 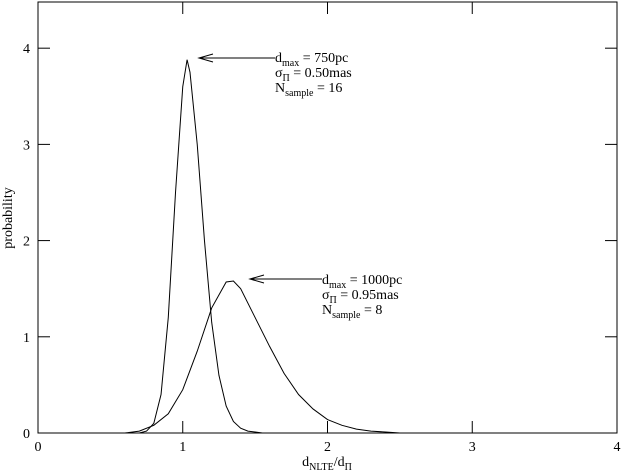 What do you see at coordinates (323, 58) in the screenshot?
I see `annotation-line-part: = 750pc` at bounding box center [323, 58].